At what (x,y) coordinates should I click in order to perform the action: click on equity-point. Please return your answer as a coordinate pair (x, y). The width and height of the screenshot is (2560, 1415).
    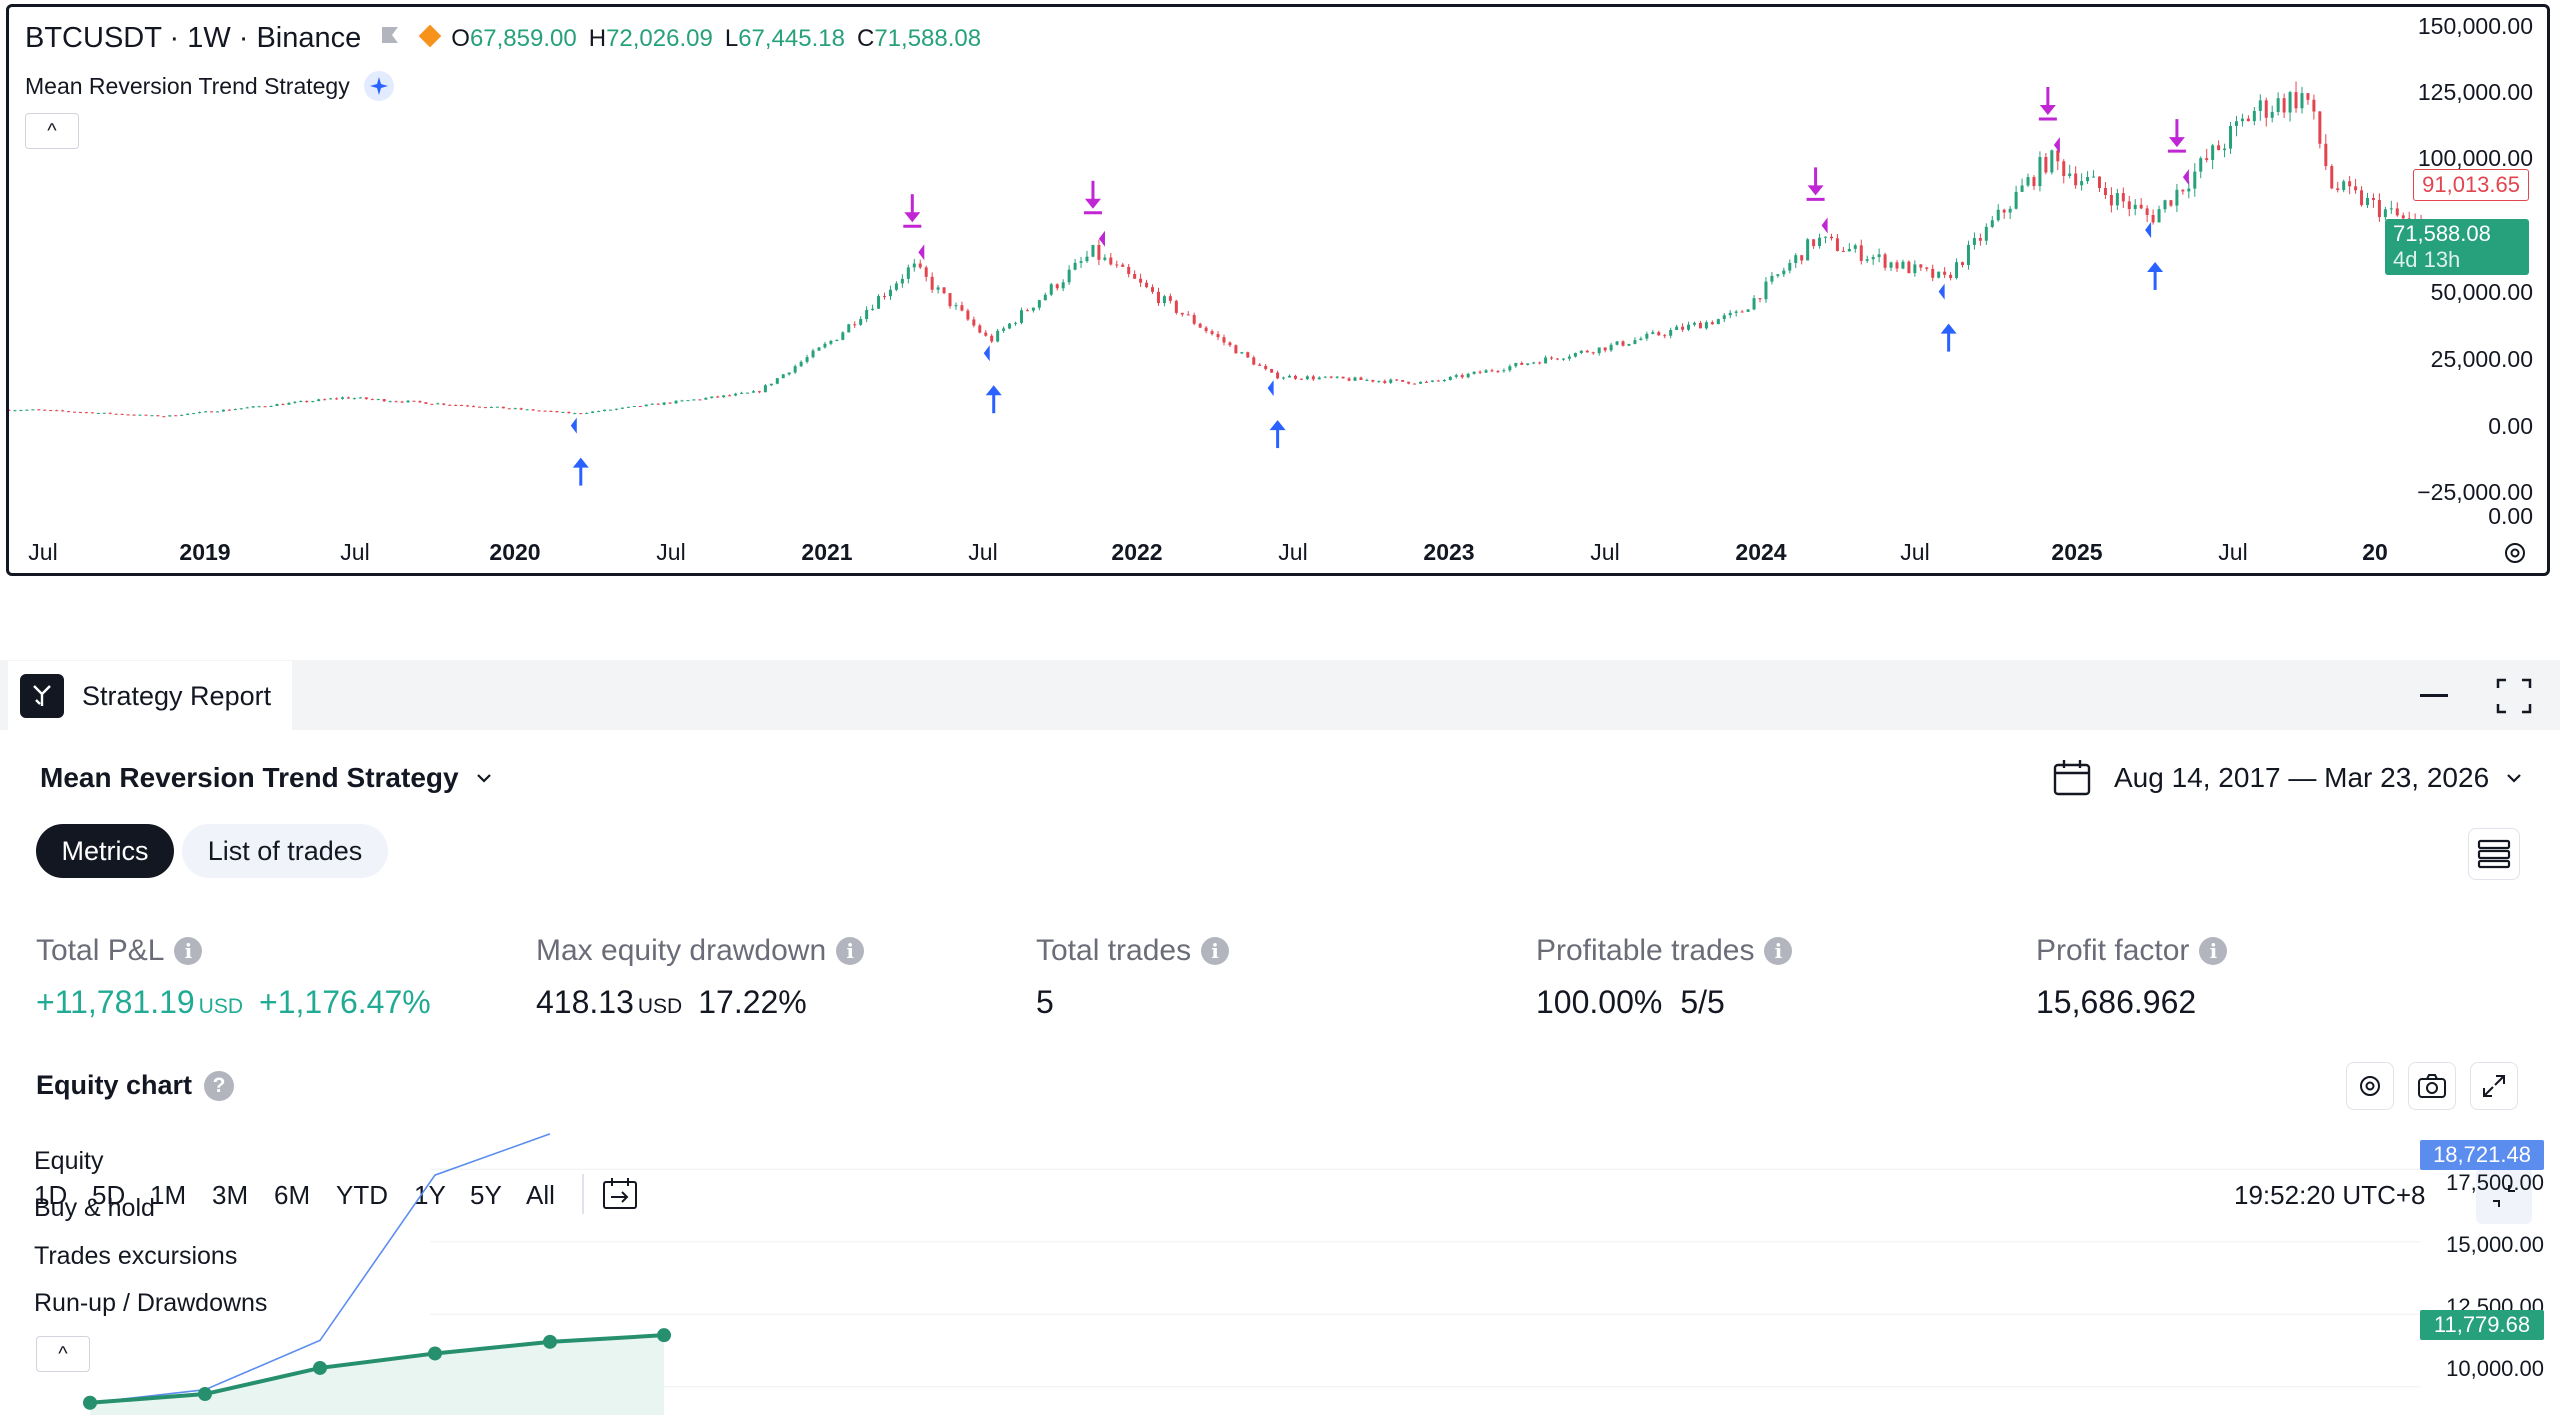
    Looking at the image, I should click on (90, 1402).